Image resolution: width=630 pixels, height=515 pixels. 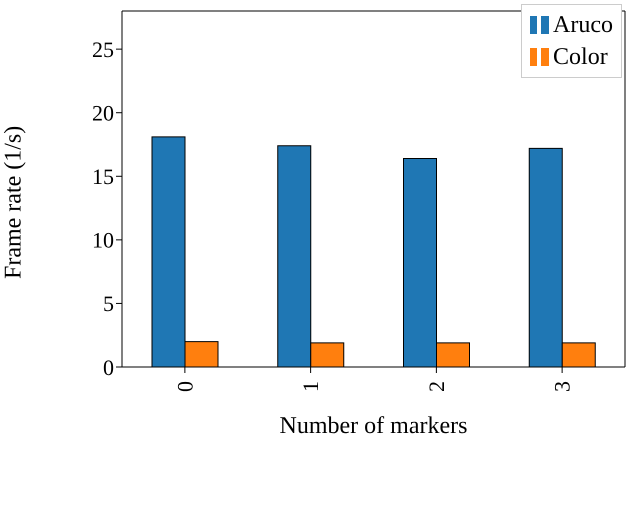 I want to click on y-tick-label: 20, so click(x=103, y=113).